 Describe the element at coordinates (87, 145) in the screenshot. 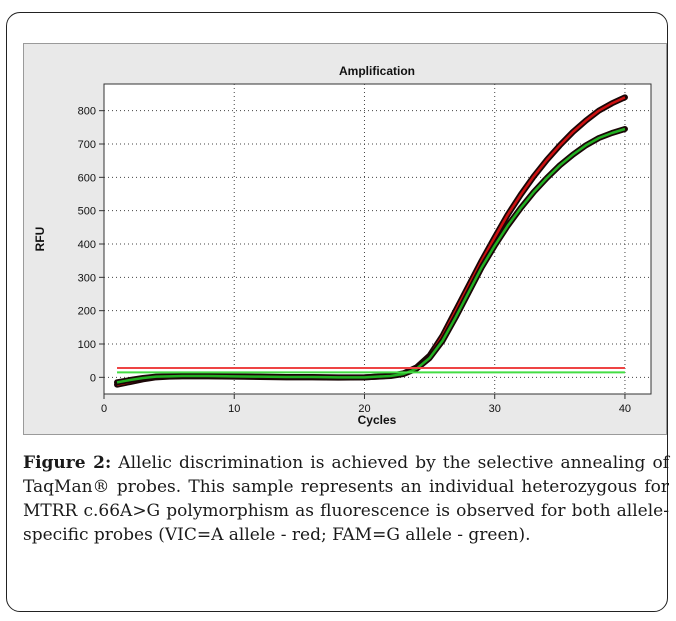

I see `y-tick-label: 700` at that location.